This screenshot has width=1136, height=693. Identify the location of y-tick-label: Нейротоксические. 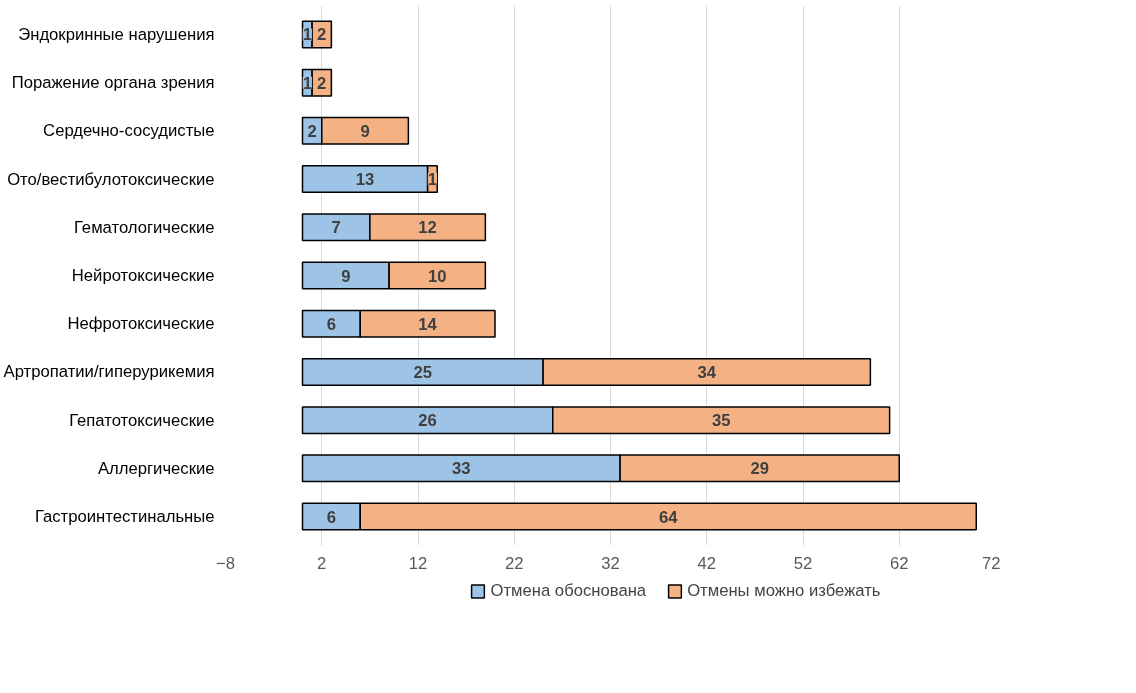
(143, 275).